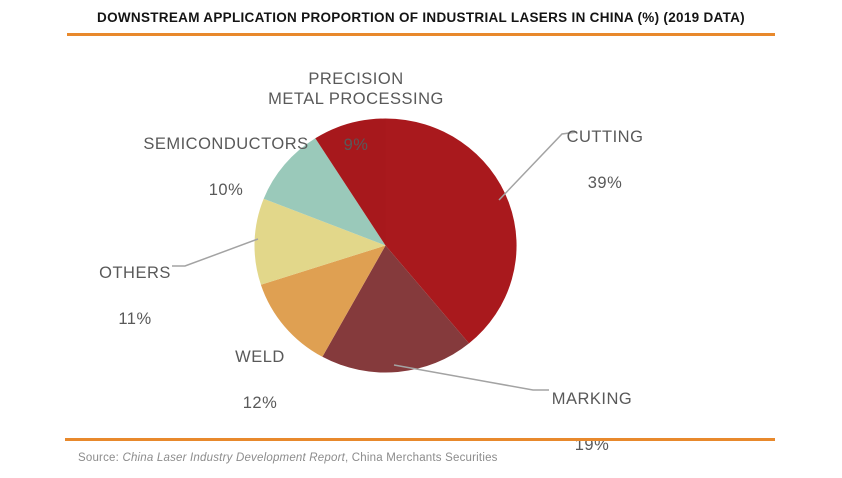 The width and height of the screenshot is (842, 478). Describe the element at coordinates (226, 167) in the screenshot. I see `slice-label-semiconductors: SEMICONDUCTORS 10%` at that location.